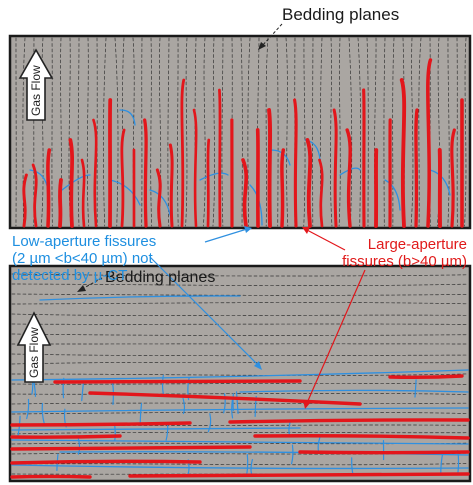 The width and height of the screenshot is (473, 485). I want to click on bedding-planes-label-top: Bedding planes, so click(341, 14).